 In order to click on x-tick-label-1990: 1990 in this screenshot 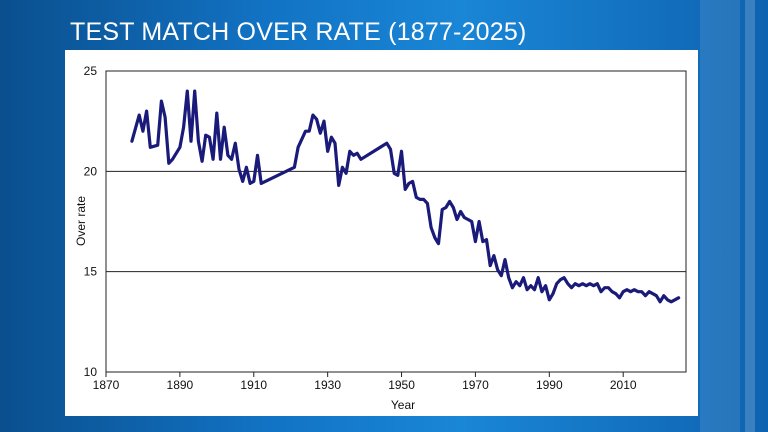, I will do `click(549, 385)`.